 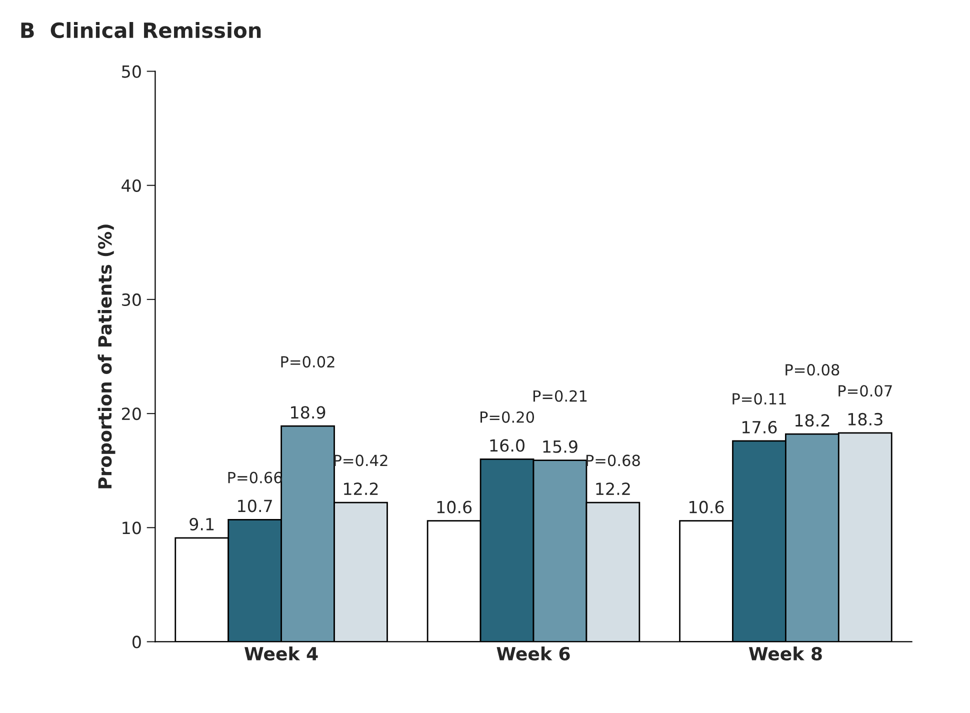 I want to click on data-label: 9.1, so click(x=202, y=524).